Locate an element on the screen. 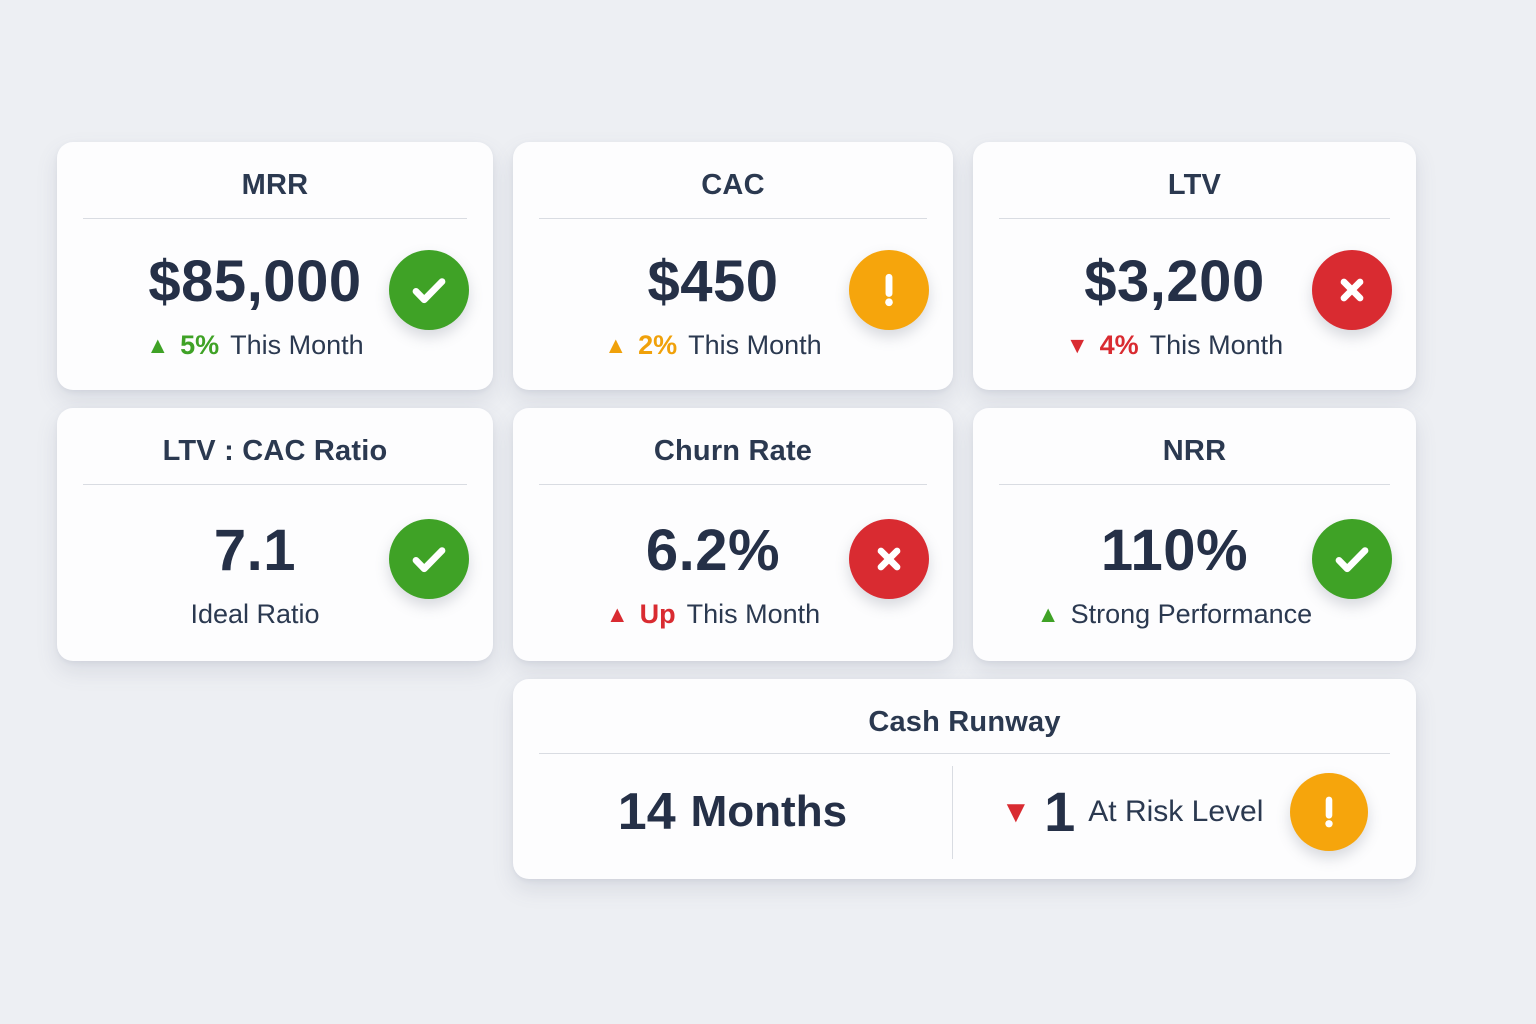  card-title: NRR is located at coordinates (1194, 451).